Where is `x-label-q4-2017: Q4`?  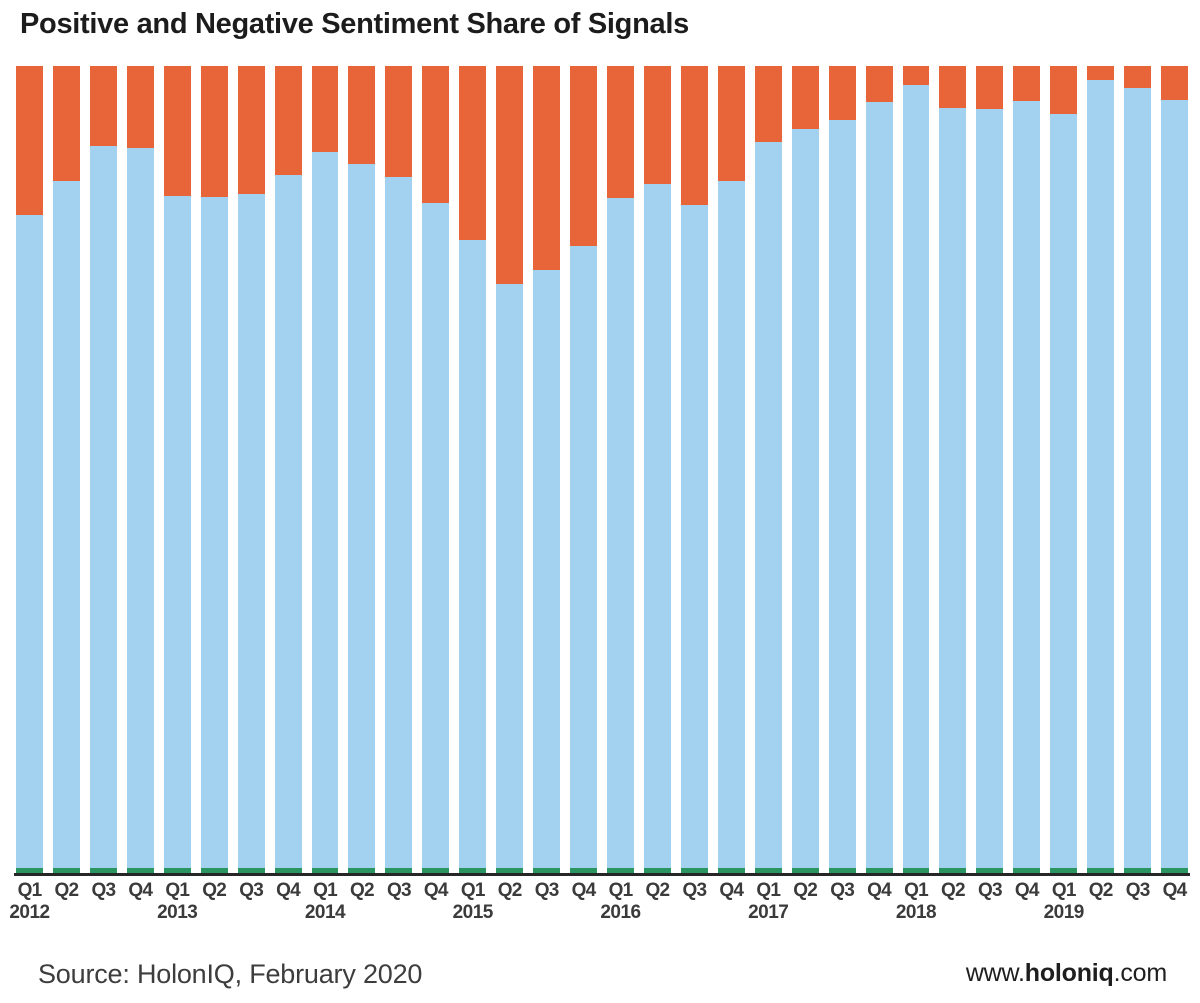
x-label-q4-2017: Q4 is located at coordinates (879, 890).